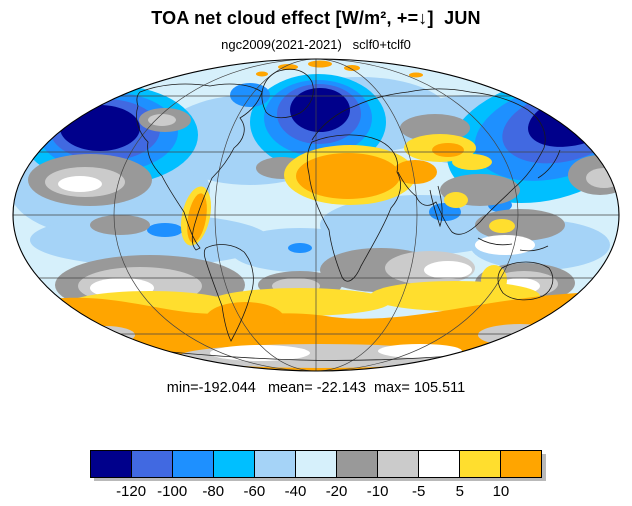 This screenshot has height=506, width=632. What do you see at coordinates (316, 44) in the screenshot?
I see `plot-subtitle: ngc2009(2021-2021) sclf0+tclf0` at bounding box center [316, 44].